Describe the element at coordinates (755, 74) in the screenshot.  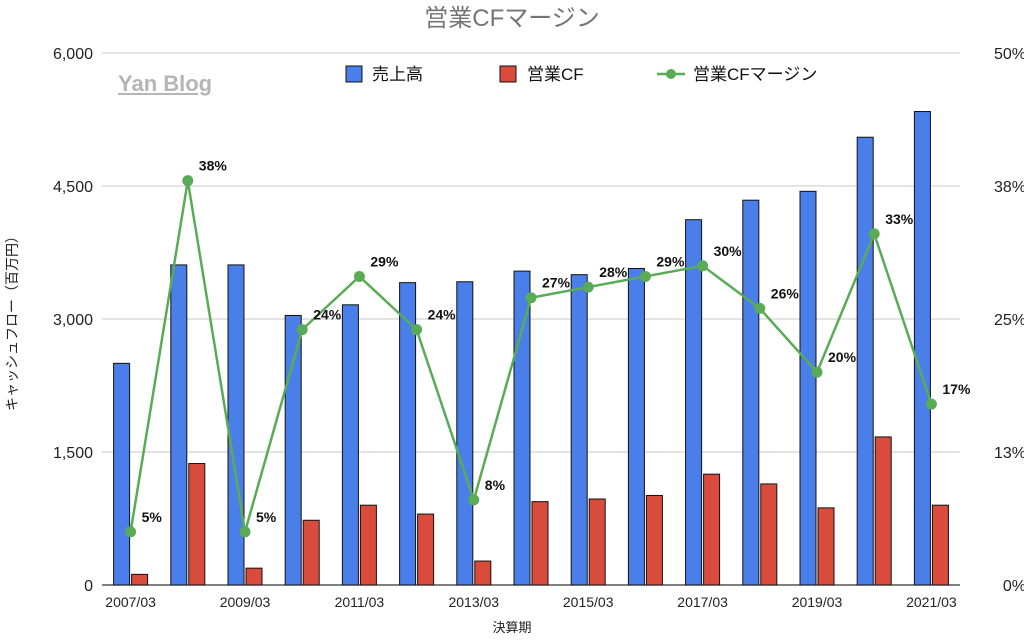
I see `legend-label-margin: 営業CFマージン` at that location.